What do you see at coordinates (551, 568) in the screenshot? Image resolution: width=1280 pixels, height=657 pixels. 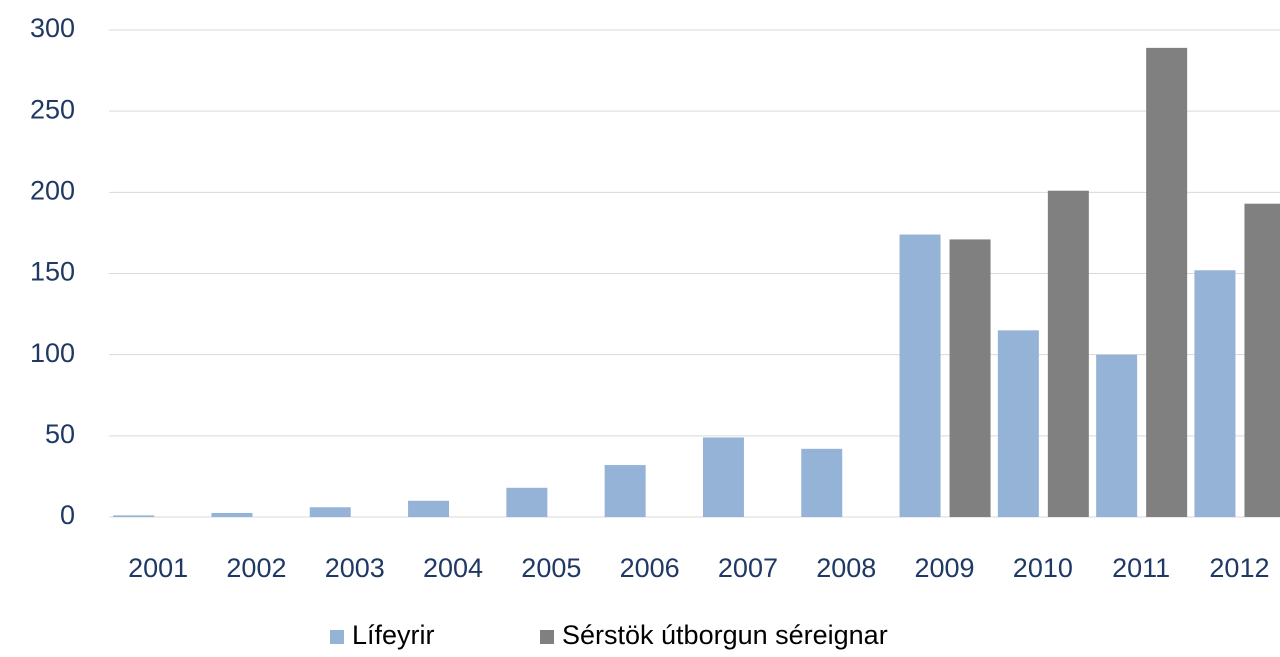 I see `x-tick-label: 2005` at bounding box center [551, 568].